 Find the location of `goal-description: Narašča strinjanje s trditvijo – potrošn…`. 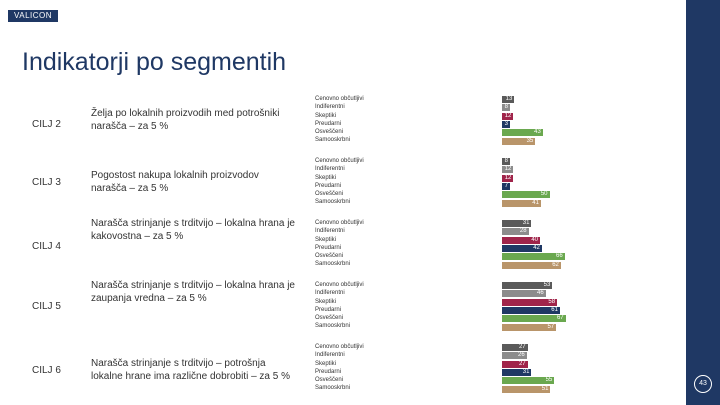

goal-description: Narašča strinjanje s trditvijo – potrošn… is located at coordinates (190, 370).